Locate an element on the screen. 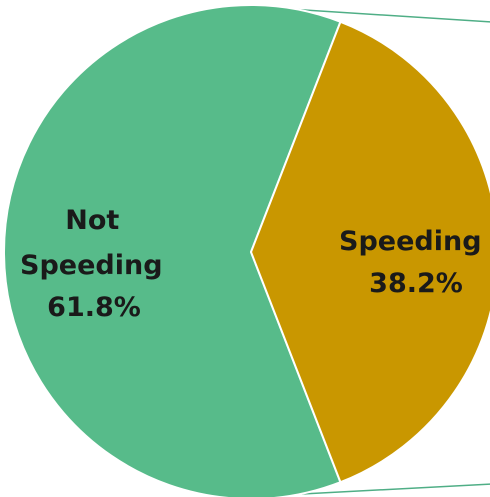  slice-label-line: 38.2% is located at coordinates (416, 283).